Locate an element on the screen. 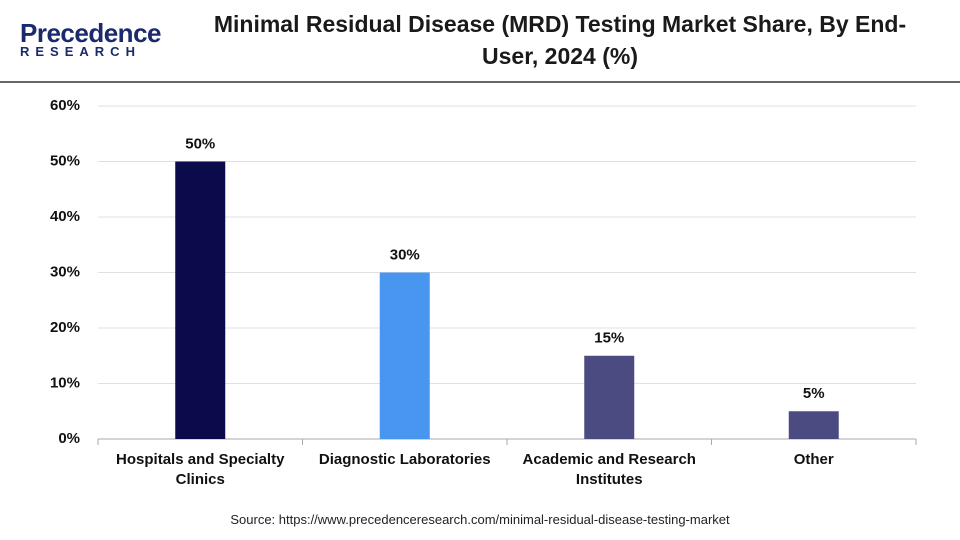  value-label: 50% is located at coordinates (200, 143).